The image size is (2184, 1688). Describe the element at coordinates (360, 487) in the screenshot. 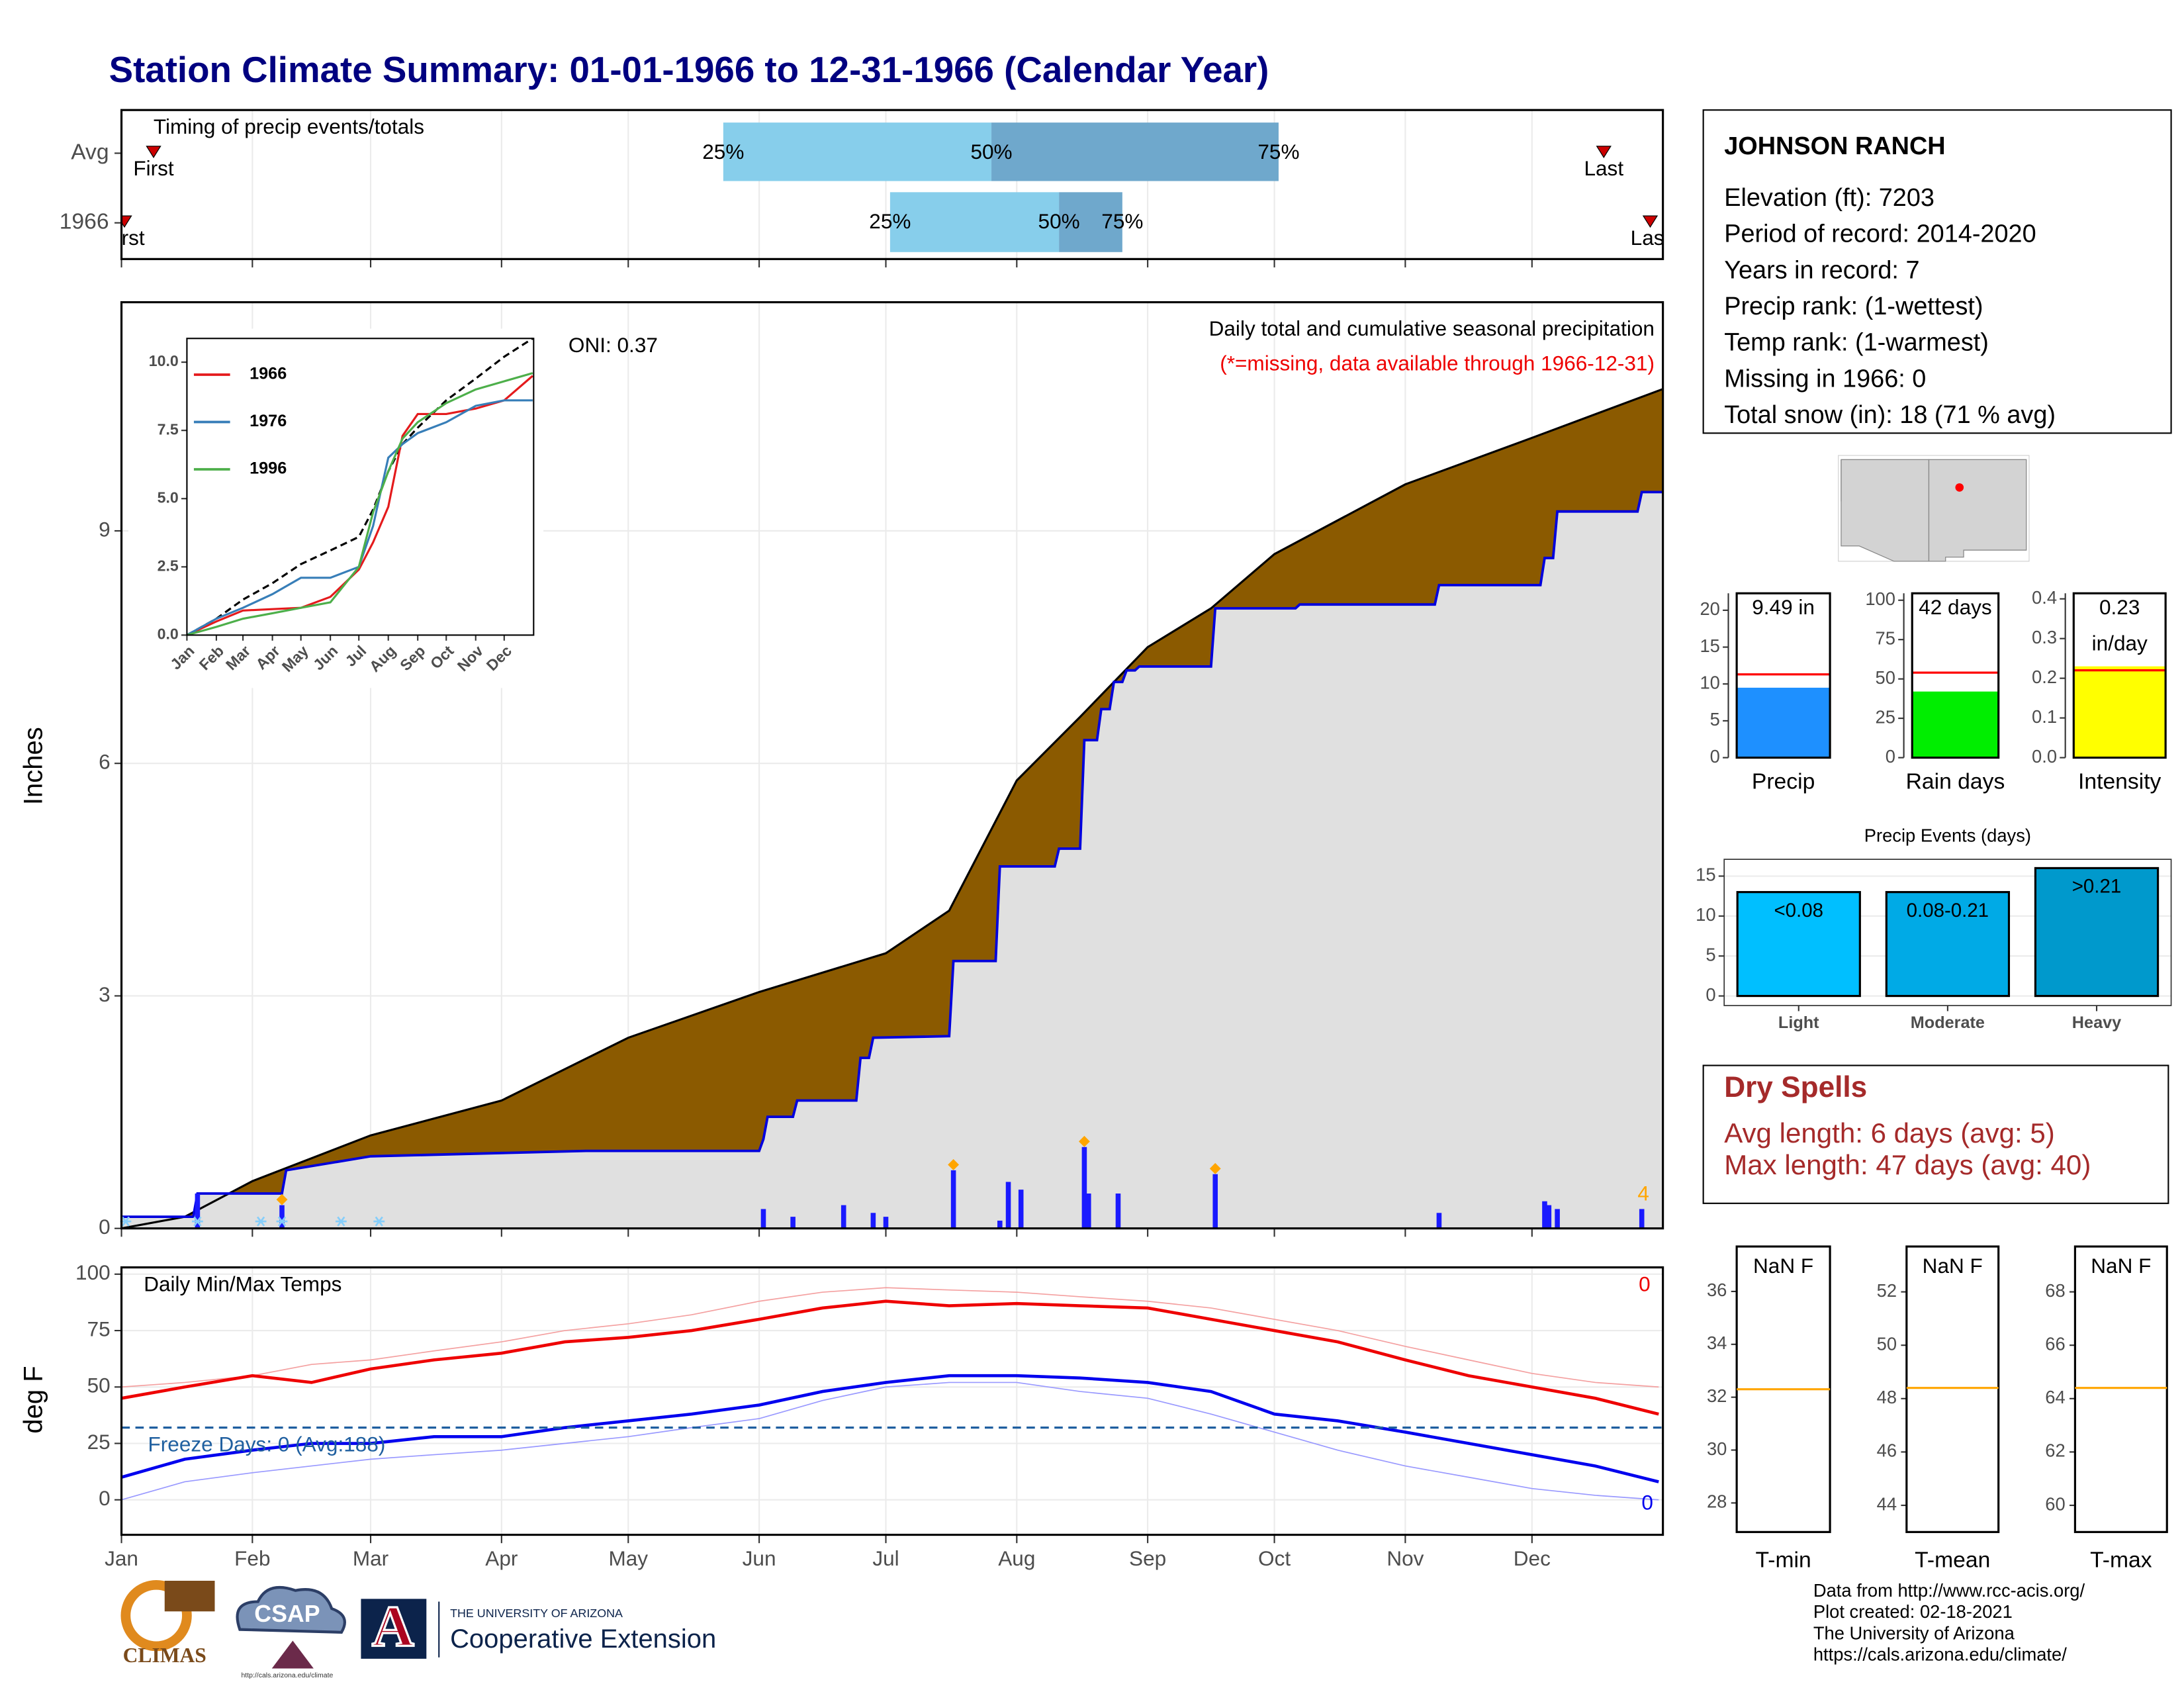

I see `inset-border` at that location.